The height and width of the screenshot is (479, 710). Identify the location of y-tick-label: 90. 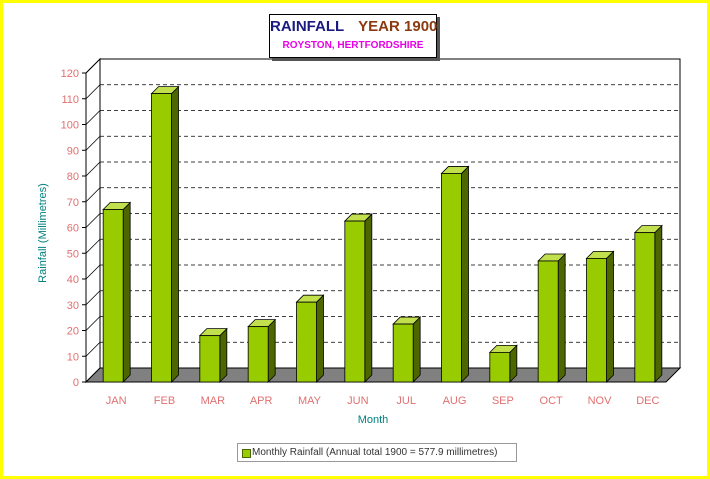
(73, 151).